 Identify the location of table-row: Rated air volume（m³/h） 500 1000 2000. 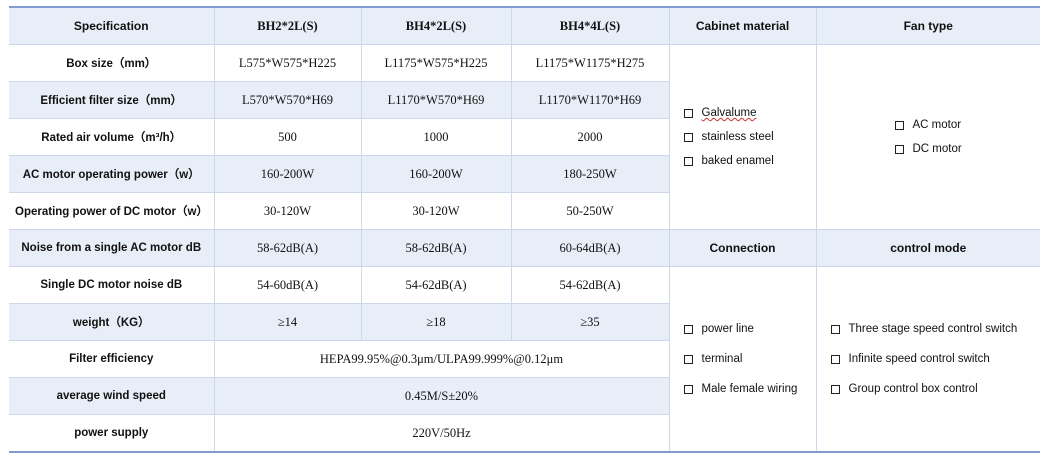
(524, 137).